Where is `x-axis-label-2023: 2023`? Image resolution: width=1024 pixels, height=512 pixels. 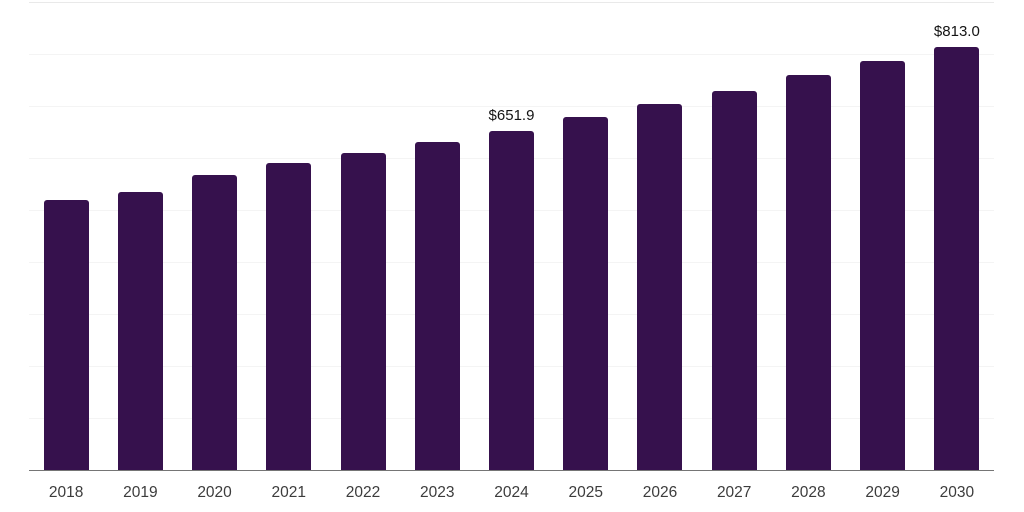
x-axis-label-2023: 2023 is located at coordinates (437, 492).